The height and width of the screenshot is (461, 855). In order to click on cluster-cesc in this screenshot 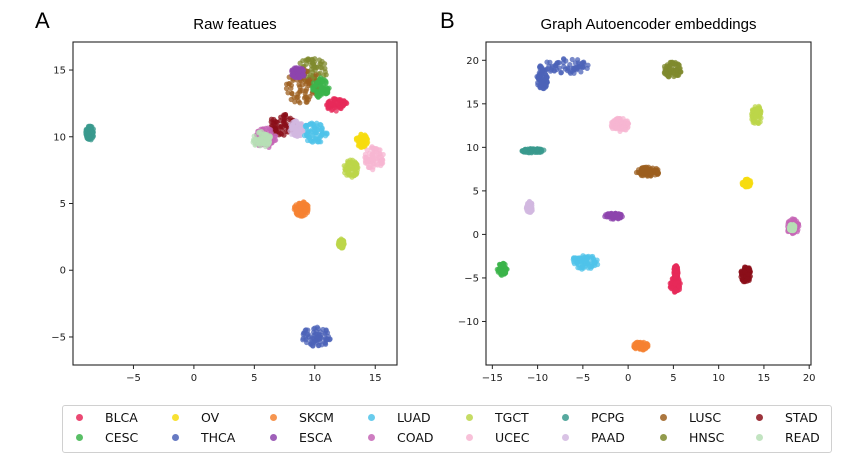, I will do `click(502, 269)`.